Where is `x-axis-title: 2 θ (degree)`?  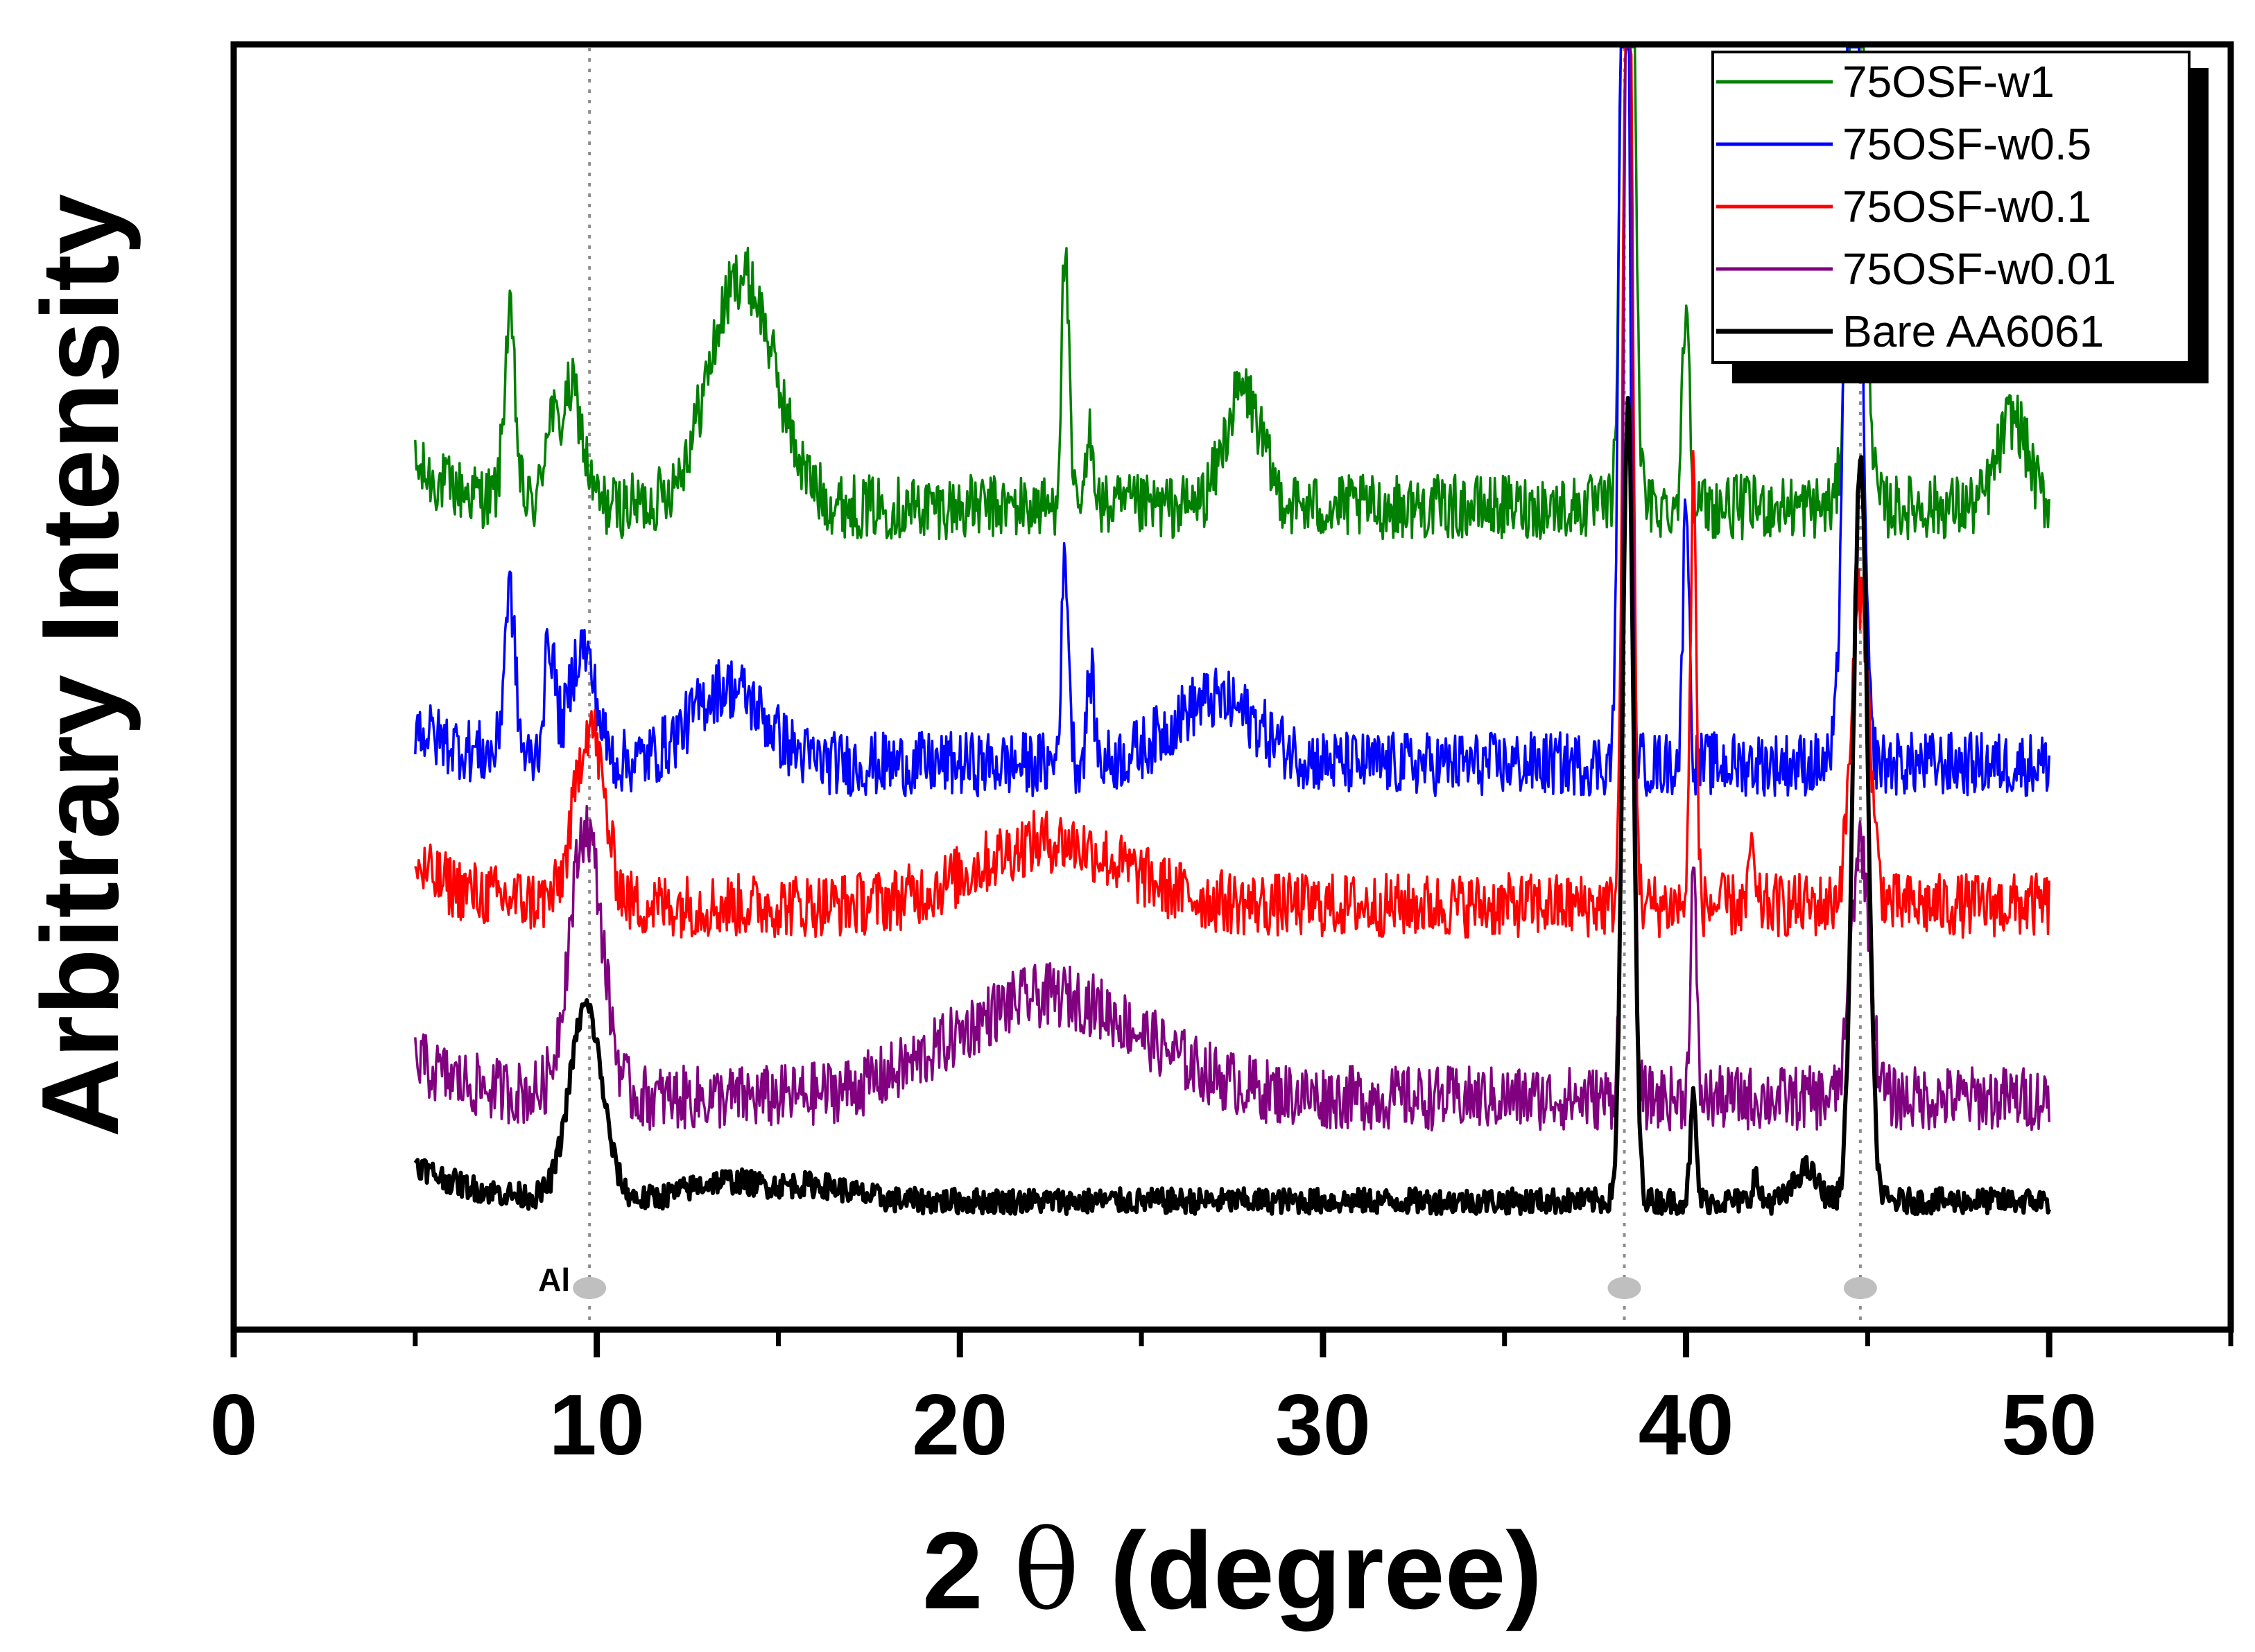
x-axis-title: 2 θ (degree) is located at coordinates (1232, 1571).